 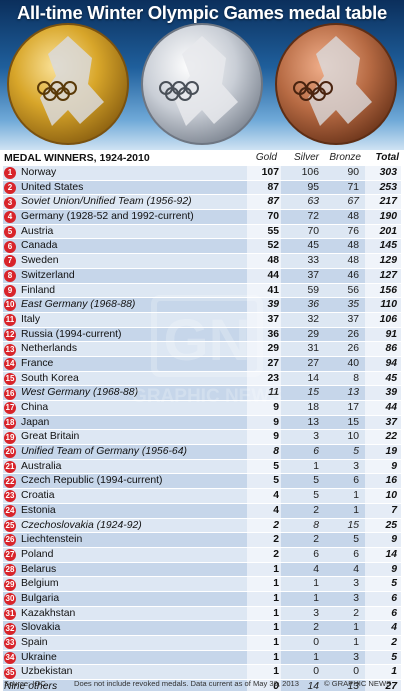 I want to click on silver-count: 13, so click(x=313, y=422).